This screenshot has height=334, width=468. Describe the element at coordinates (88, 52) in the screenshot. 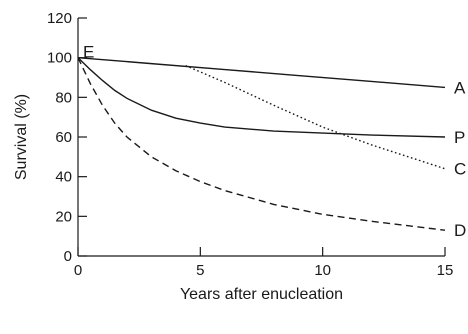

I see `start-point-label: E` at that location.